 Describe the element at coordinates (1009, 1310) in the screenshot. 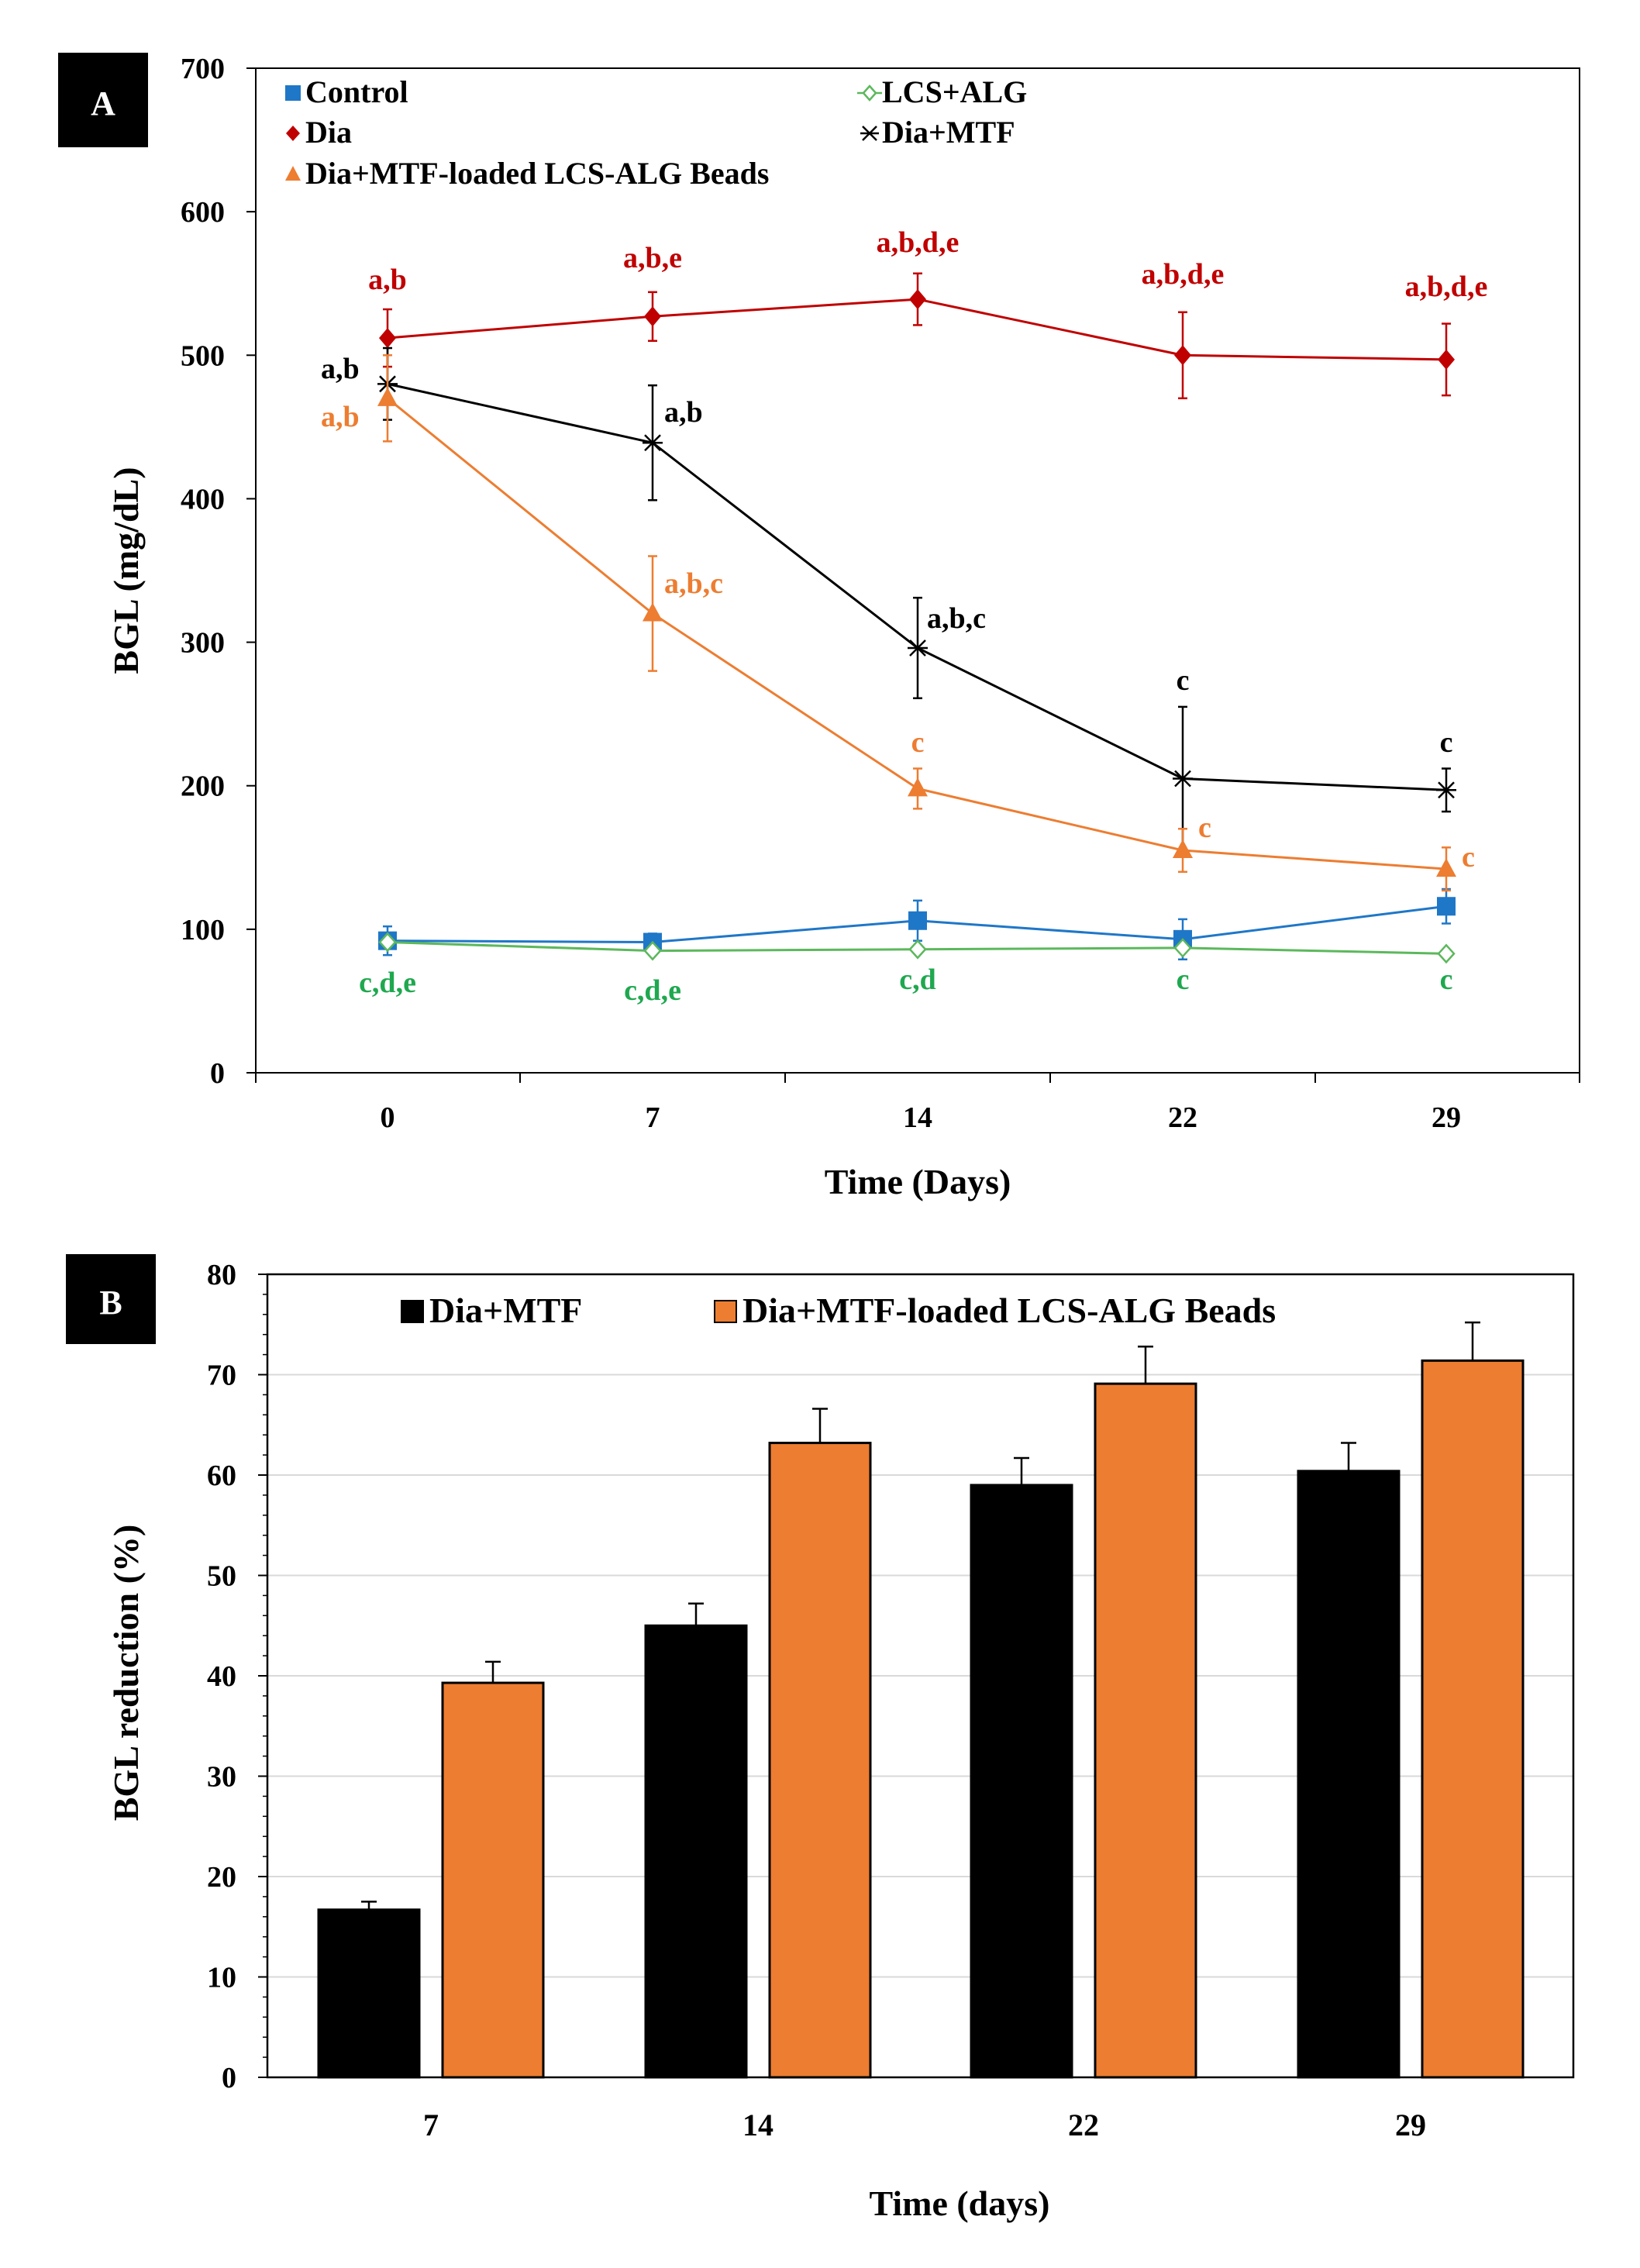

I see `legend-label: Dia+MTF-loaded LCS-ALG Beads` at that location.